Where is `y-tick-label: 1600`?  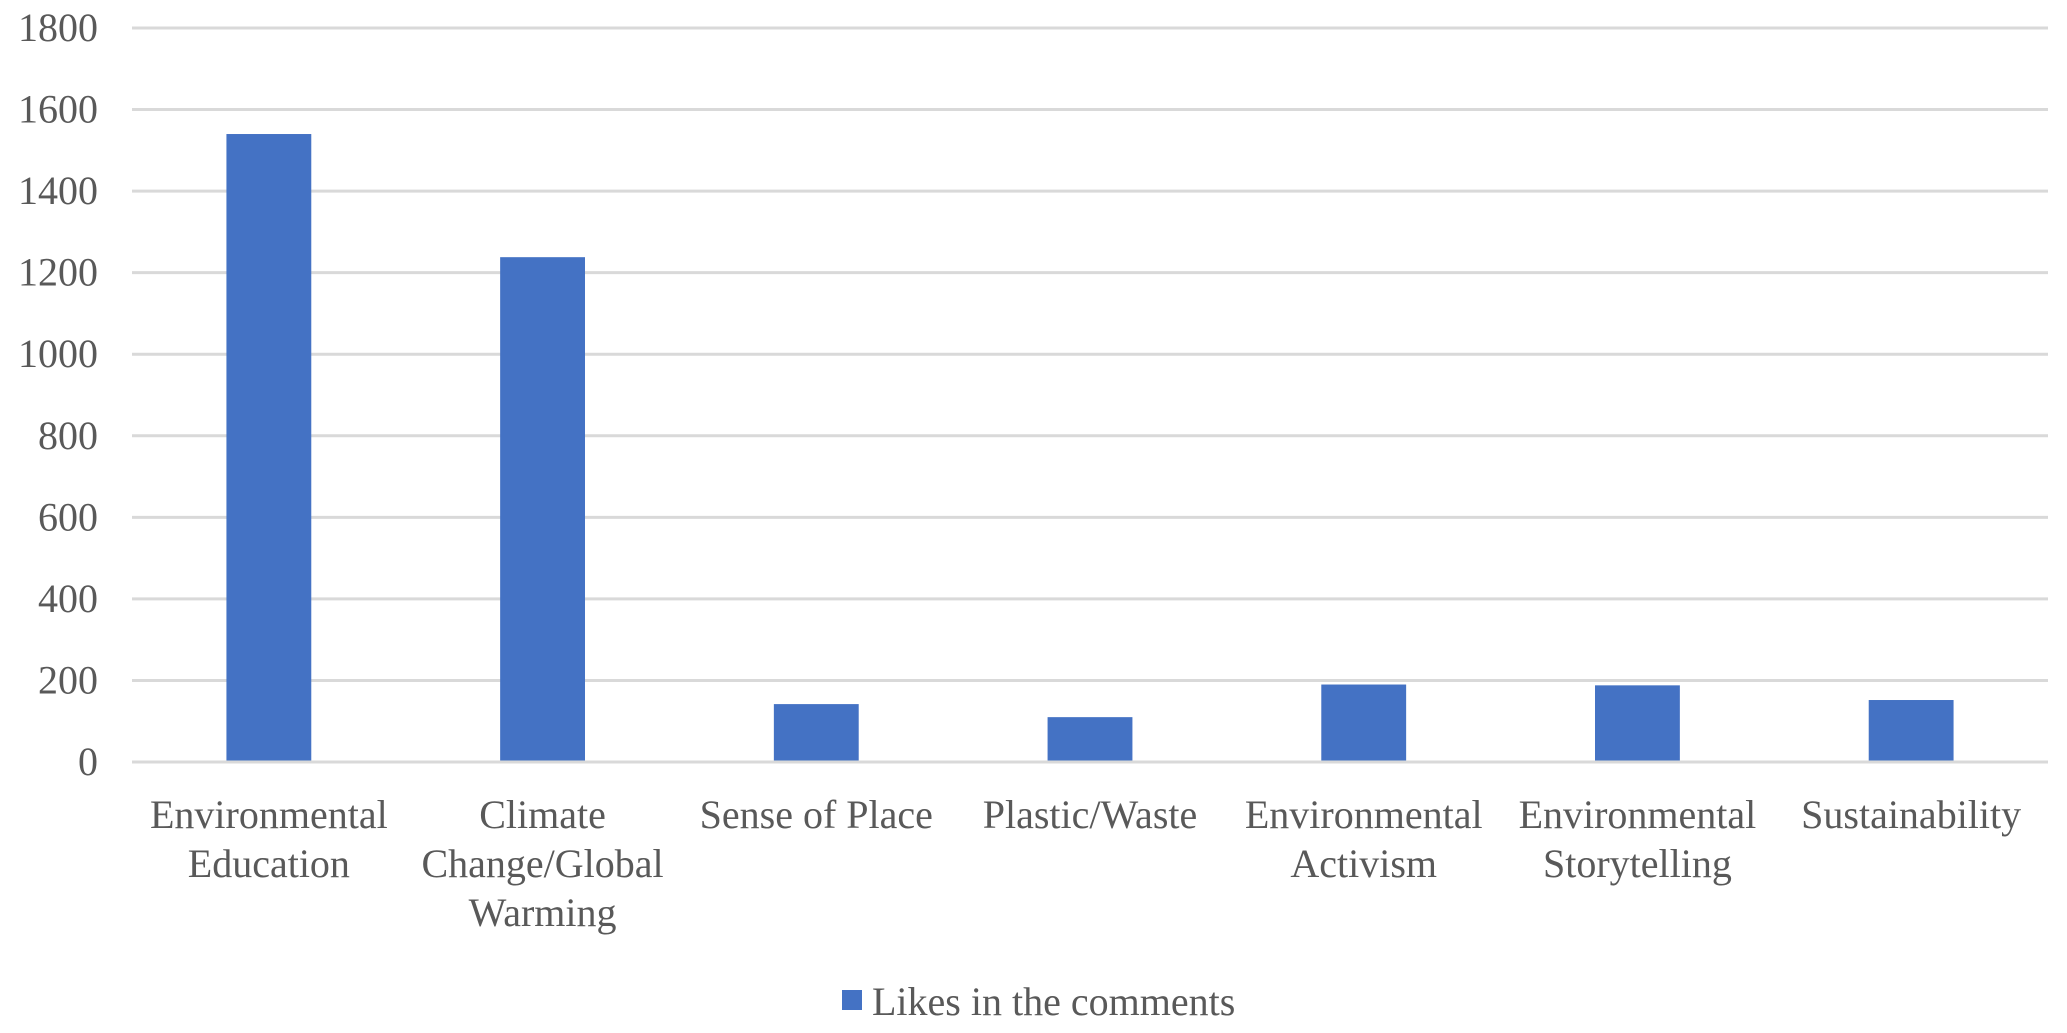 y-tick-label: 1600 is located at coordinates (58, 109).